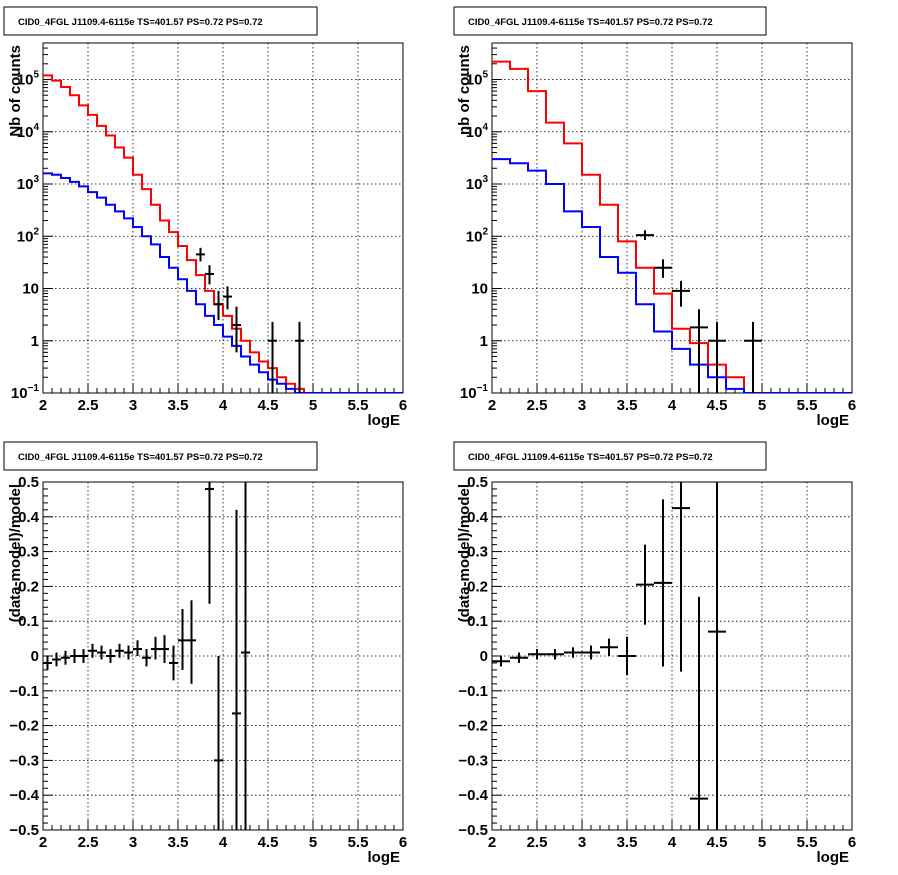 The width and height of the screenshot is (898, 875). Describe the element at coordinates (762, 842) in the screenshot. I see `x-tick-label: 5` at that location.